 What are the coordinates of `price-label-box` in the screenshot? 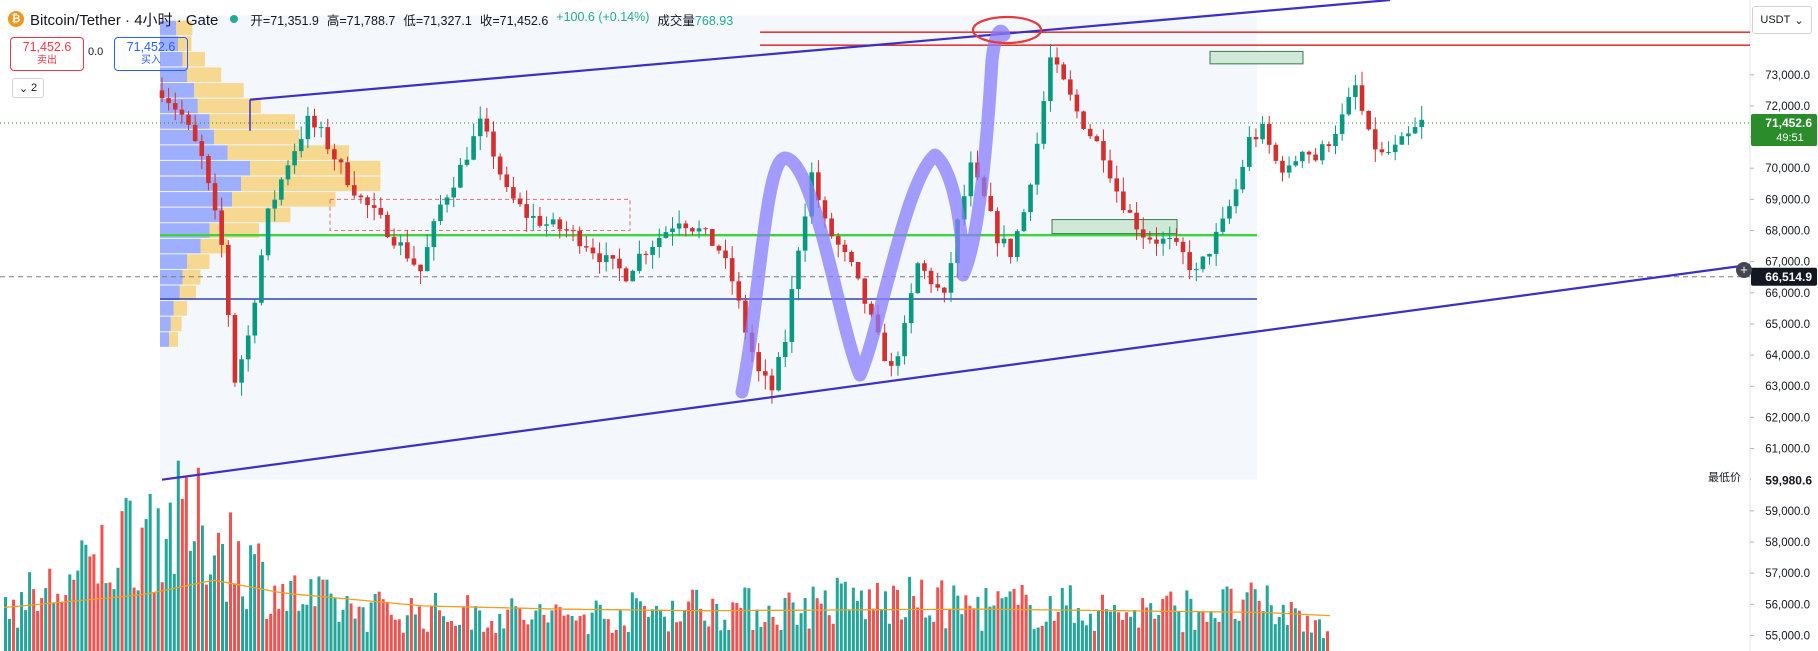 It's located at (1784, 480).